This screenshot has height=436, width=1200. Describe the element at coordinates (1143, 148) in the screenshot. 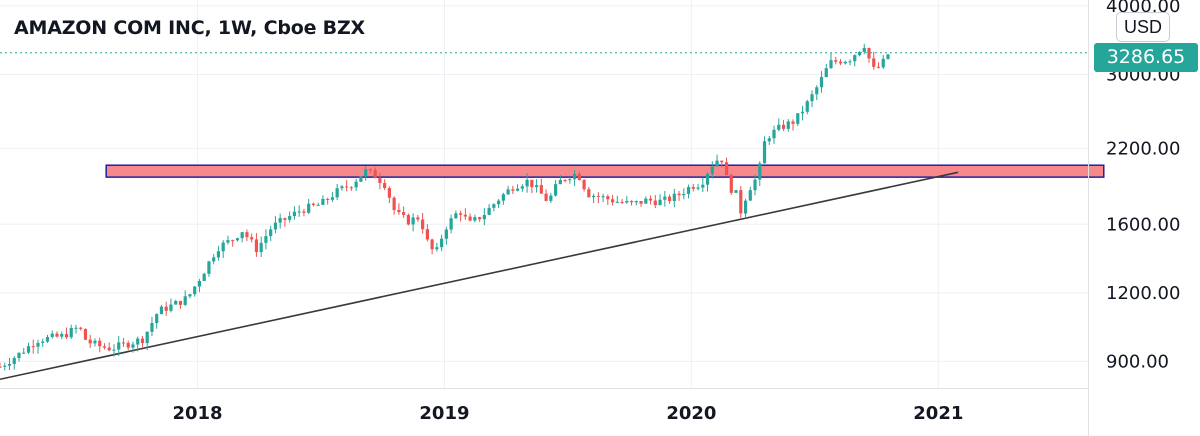

I see `y-tick-label: 2200.00` at that location.